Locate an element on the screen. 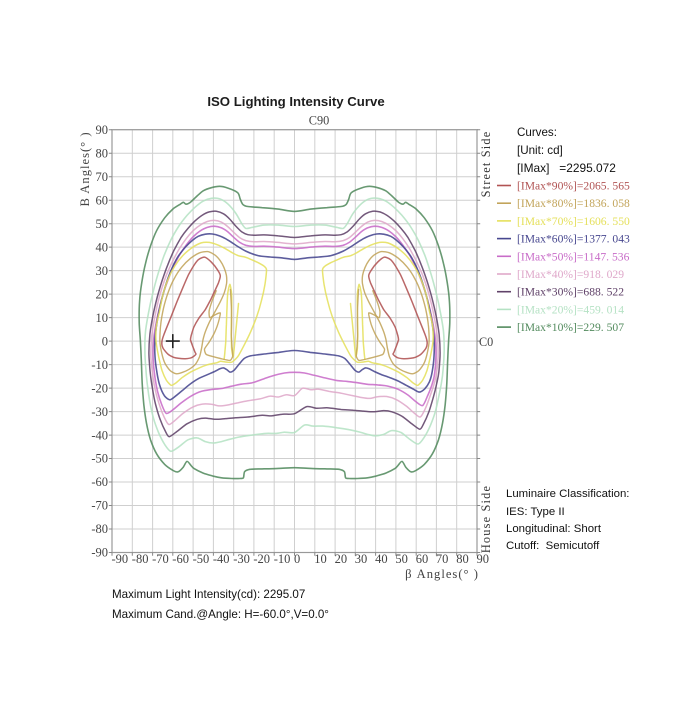 The height and width of the screenshot is (705, 700). svg-text: [Unit: cd] is located at coordinates (540, 150).